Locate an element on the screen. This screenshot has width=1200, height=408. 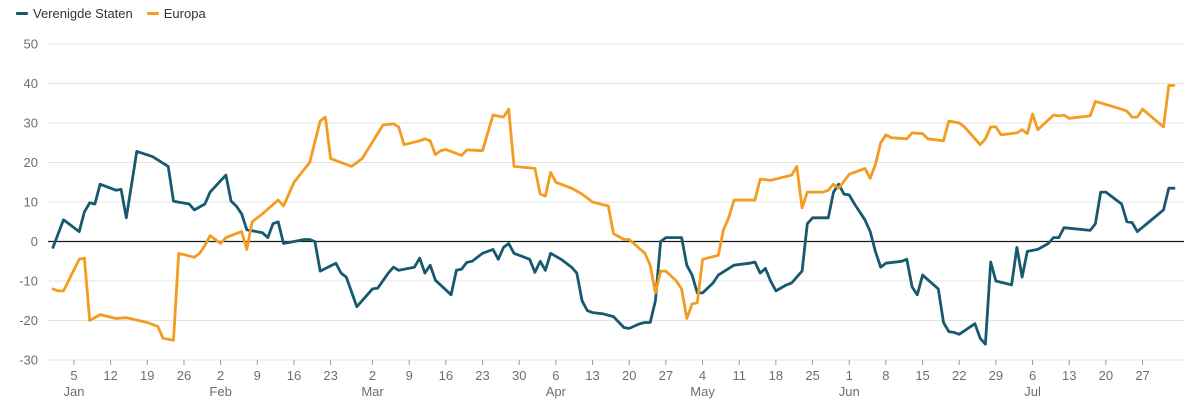
legend-swatch-us is located at coordinates (22, 13).